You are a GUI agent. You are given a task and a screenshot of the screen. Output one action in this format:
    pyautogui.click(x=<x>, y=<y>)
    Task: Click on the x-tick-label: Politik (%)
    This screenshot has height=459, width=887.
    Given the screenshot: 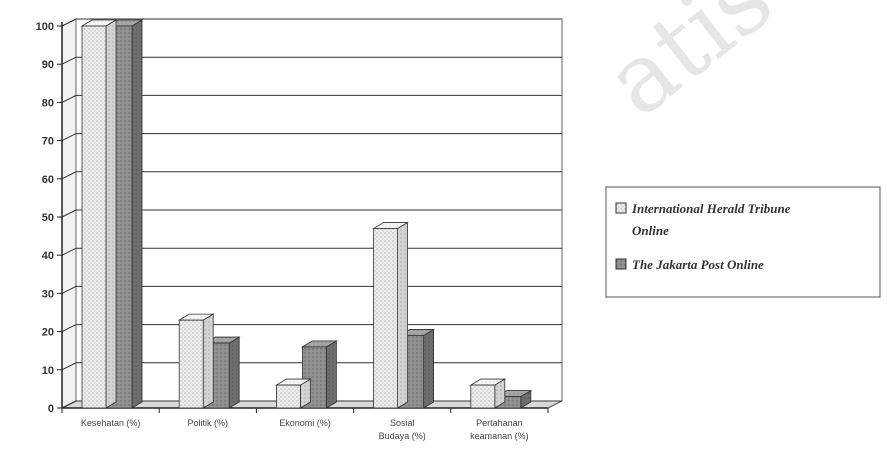 What is the action you would take?
    pyautogui.click(x=208, y=423)
    